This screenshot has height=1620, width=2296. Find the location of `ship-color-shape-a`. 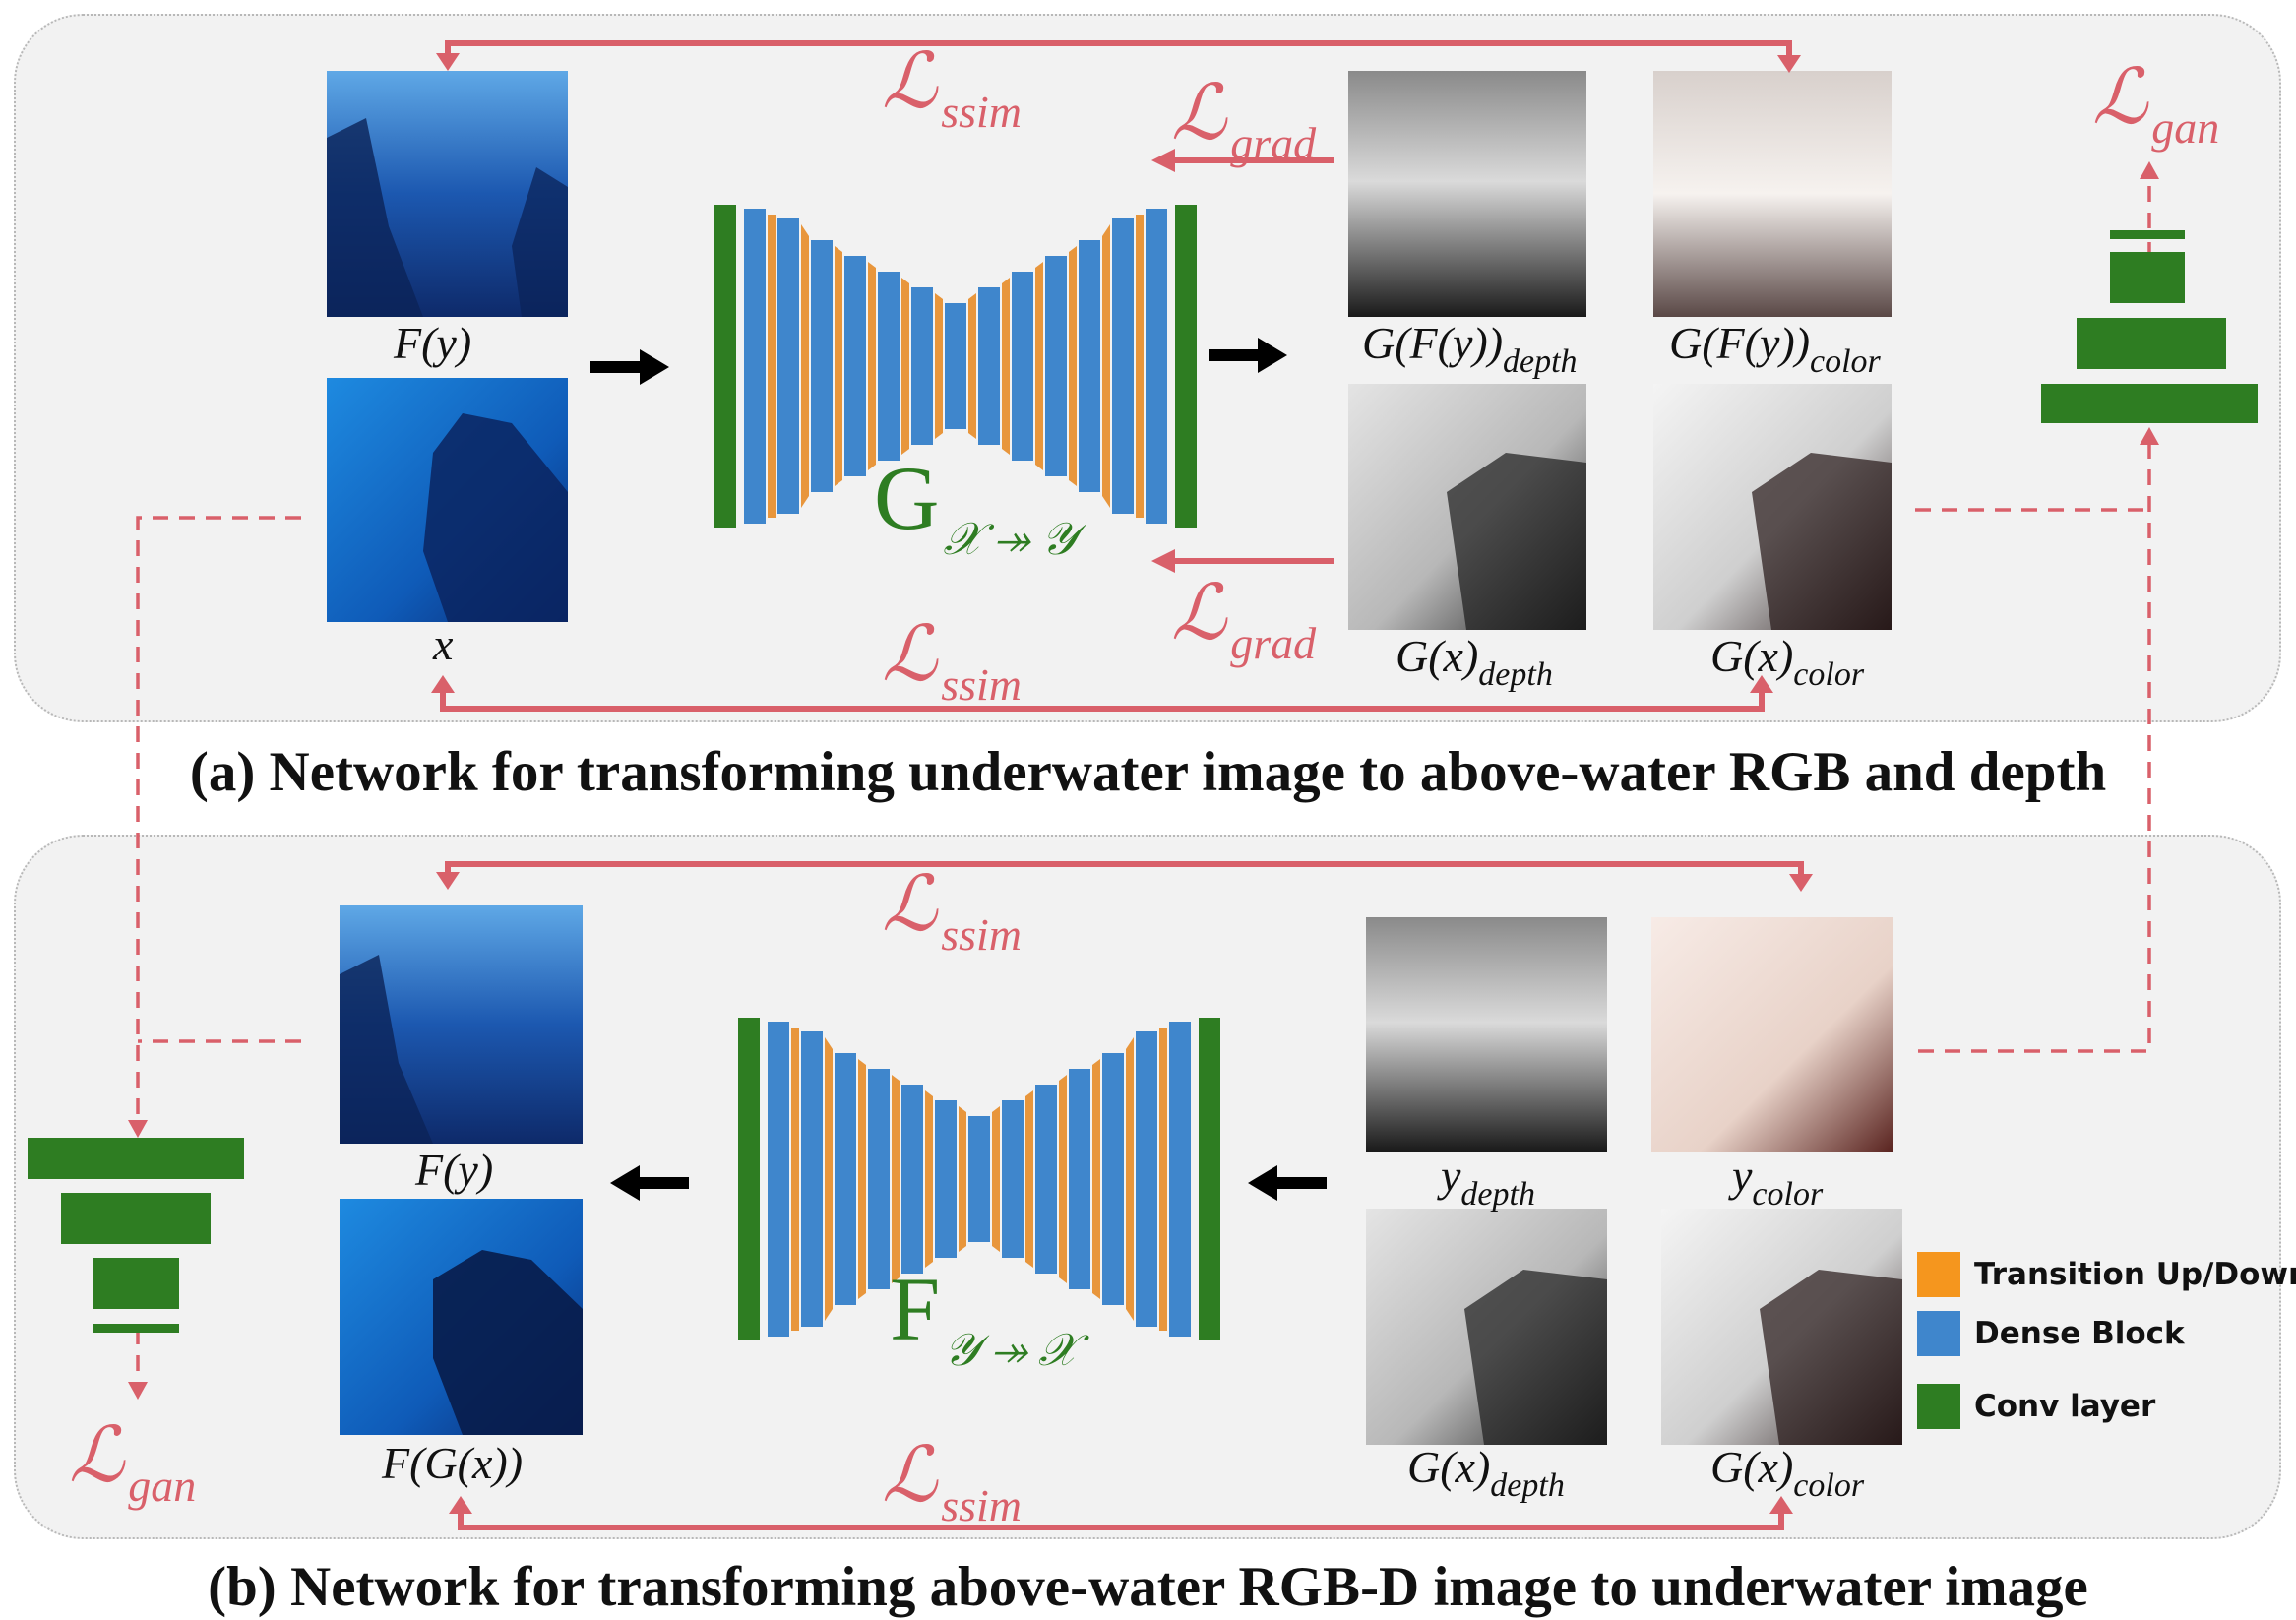

ship-color-shape-a is located at coordinates (1822, 541).